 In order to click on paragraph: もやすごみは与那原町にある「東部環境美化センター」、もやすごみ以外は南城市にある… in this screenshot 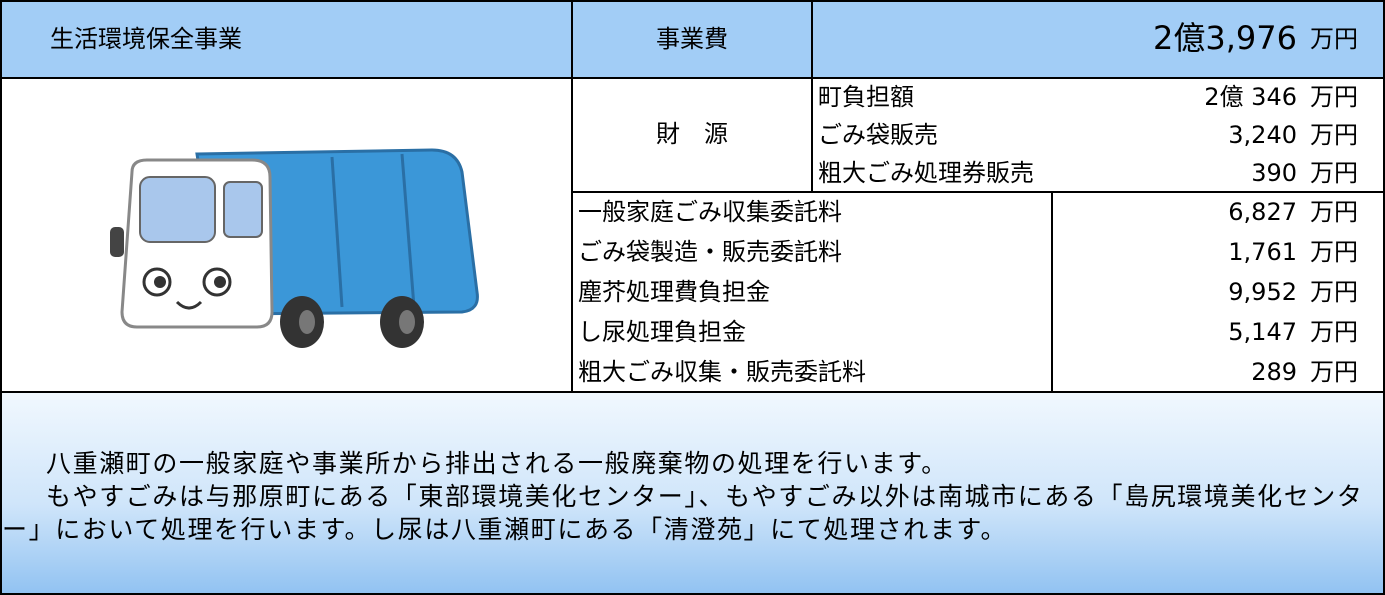, I will do `click(683, 513)`.